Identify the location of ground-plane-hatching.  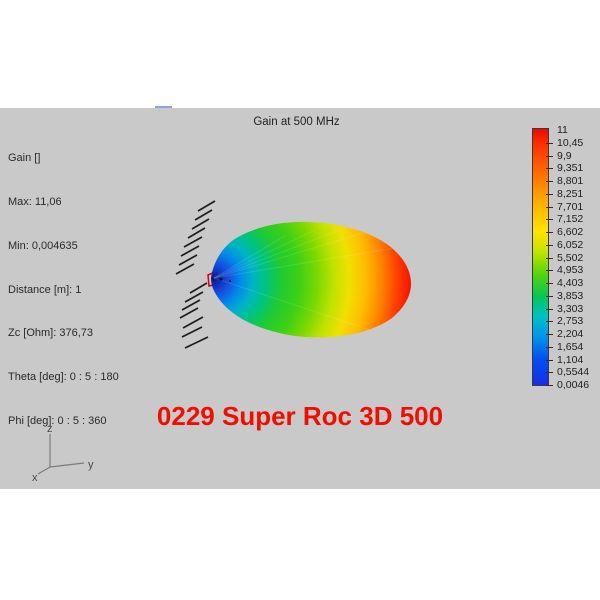
(195, 274).